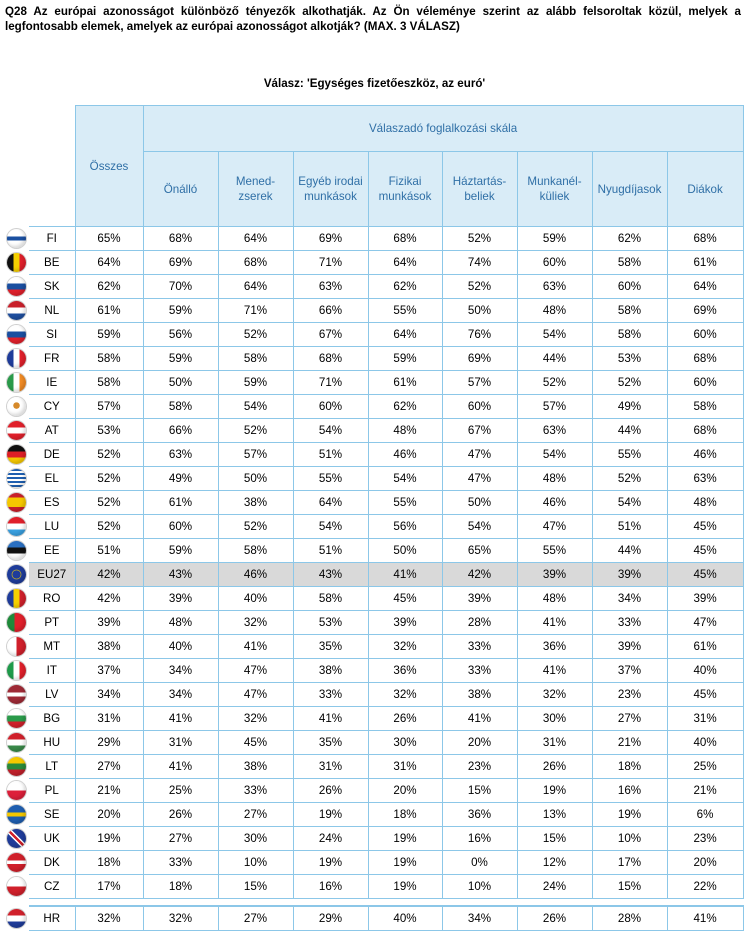  What do you see at coordinates (705, 838) in the screenshot?
I see `cell-value: 23%` at bounding box center [705, 838].